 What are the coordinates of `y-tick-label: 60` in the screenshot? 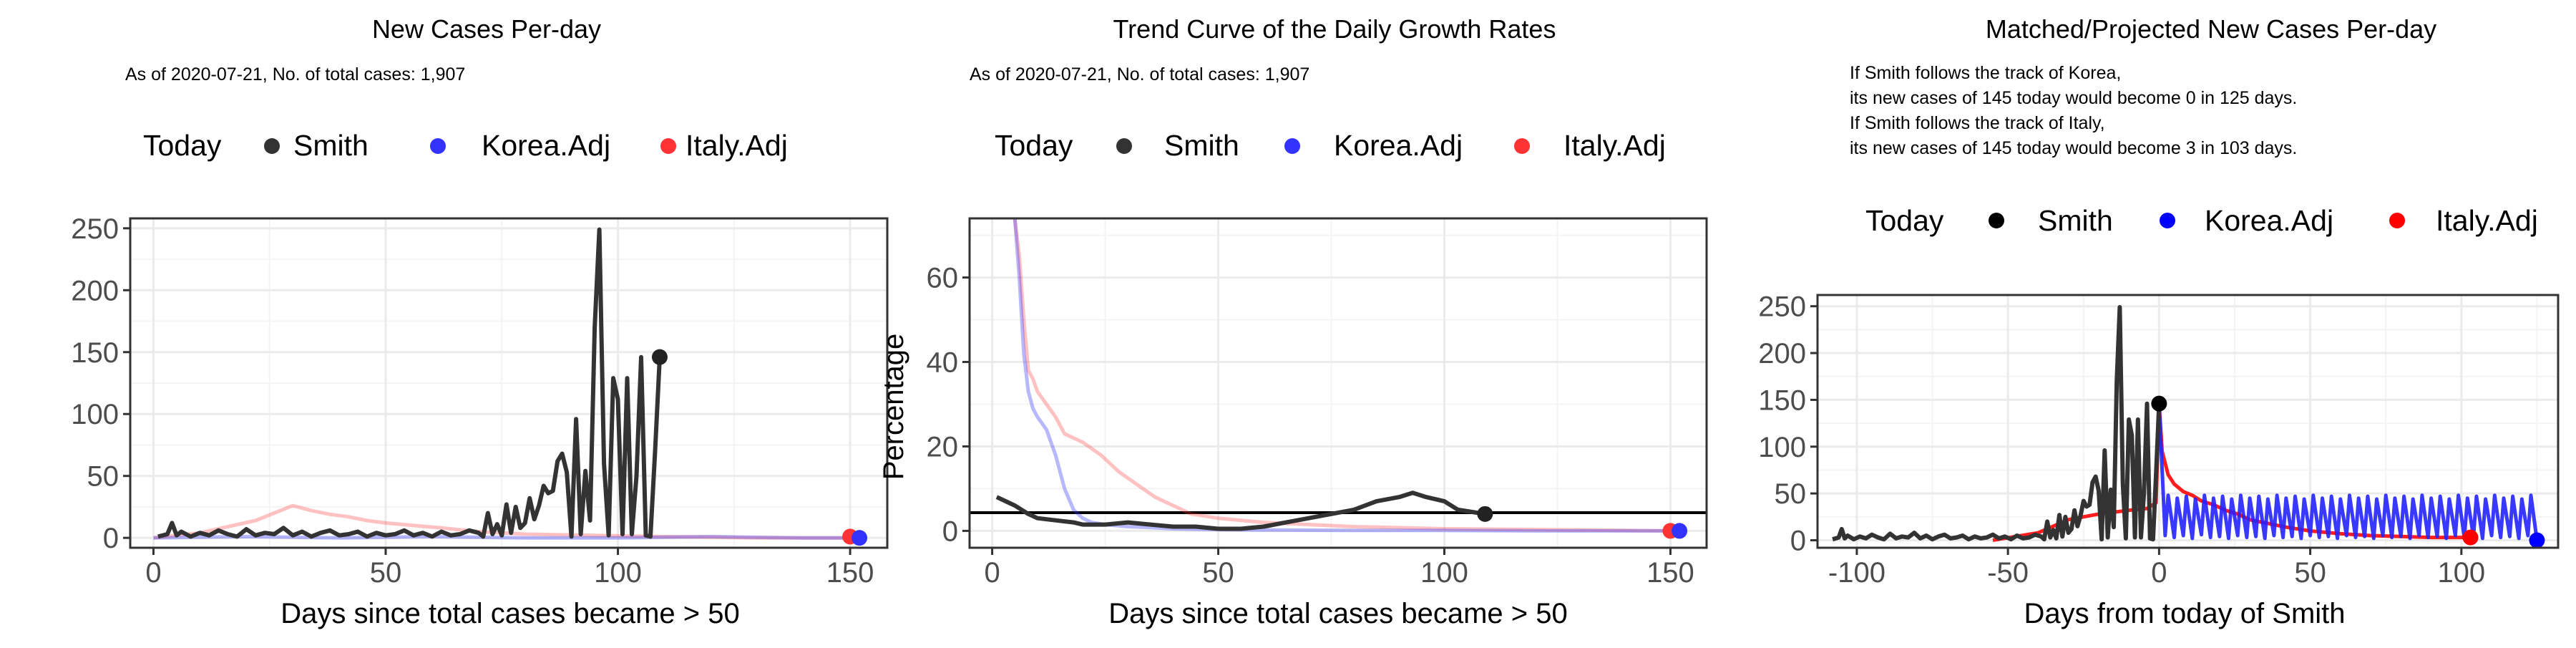 It's located at (943, 278).